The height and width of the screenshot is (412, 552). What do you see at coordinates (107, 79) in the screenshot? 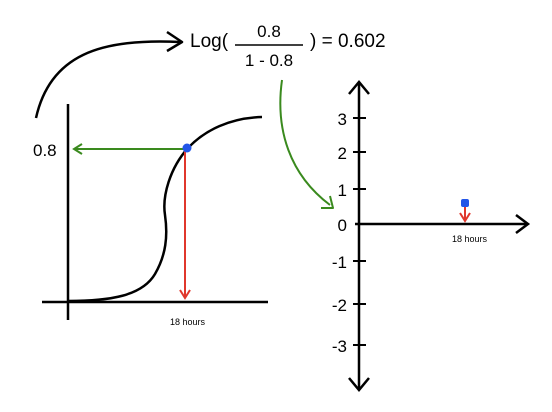
I see `curved-arrow-to-formula` at bounding box center [107, 79].